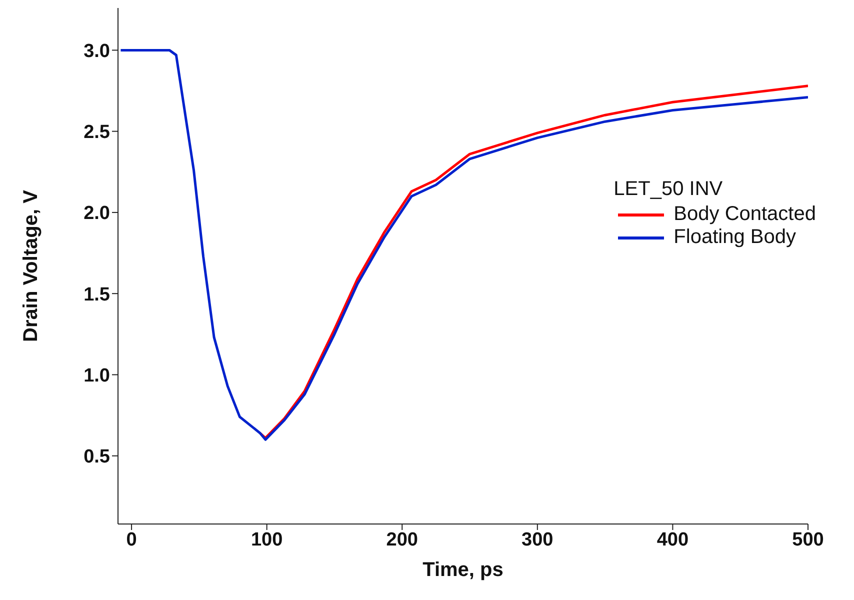 This screenshot has height=600, width=854. What do you see at coordinates (97, 457) in the screenshot?
I see `y-tick-label: 0.5` at bounding box center [97, 457].